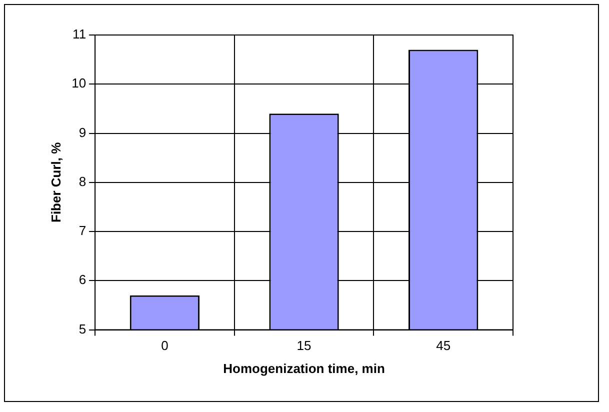 This screenshot has width=609, height=412. What do you see at coordinates (164, 346) in the screenshot?
I see `x-tick-label: 0` at bounding box center [164, 346].